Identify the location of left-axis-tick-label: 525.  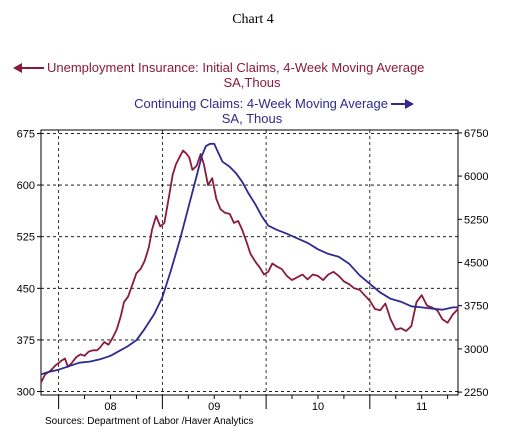
(26, 238).